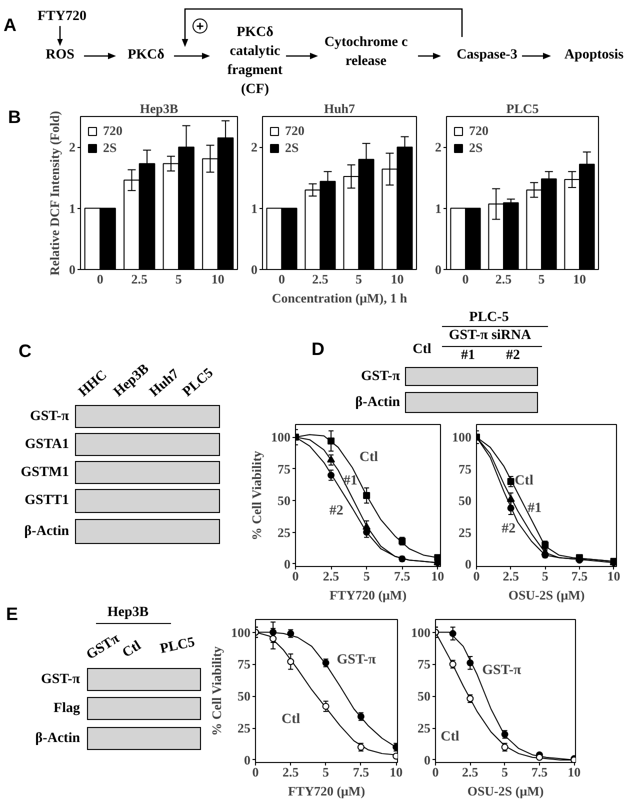 The image size is (628, 801). Describe the element at coordinates (366, 52) in the screenshot. I see `category-label: Cytochrome c release` at that location.